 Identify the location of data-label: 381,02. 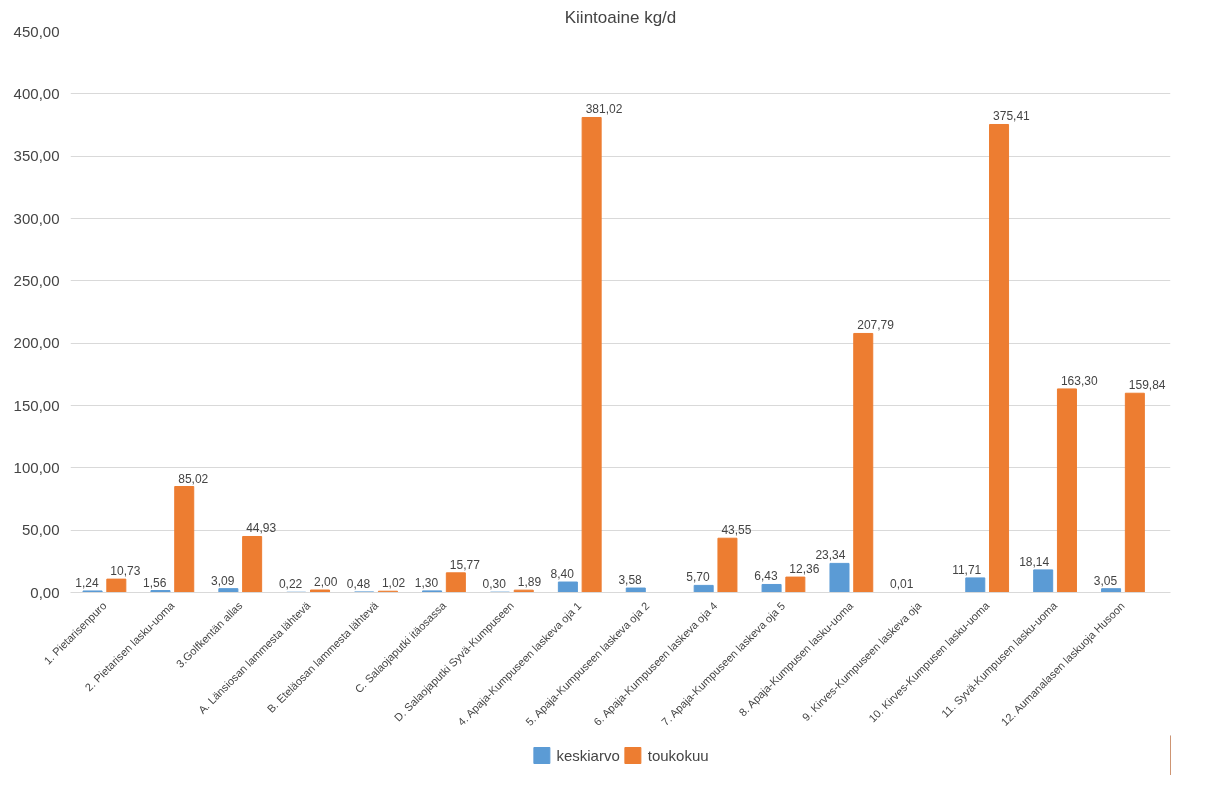
(604, 109).